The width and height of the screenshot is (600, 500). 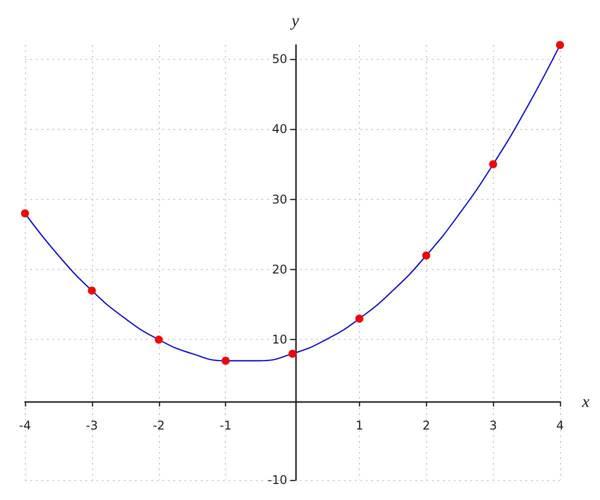 What do you see at coordinates (295, 20) in the screenshot?
I see `y-axis-title: y` at bounding box center [295, 20].